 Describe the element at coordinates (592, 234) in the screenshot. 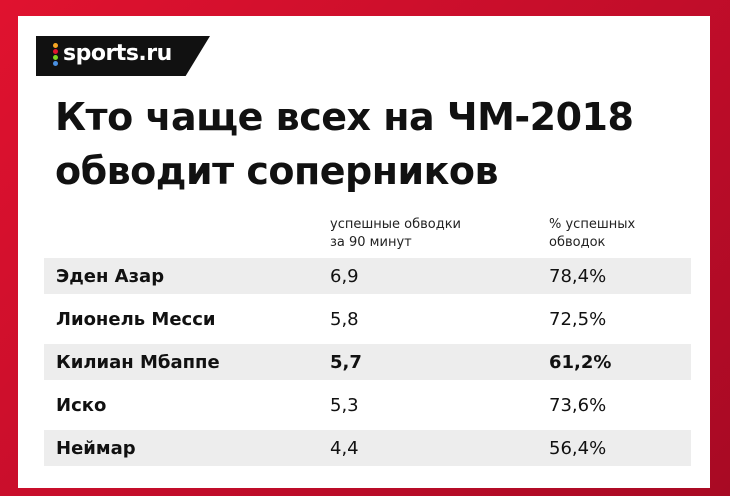

I see `column-header-success-pct: % успешных обводок` at that location.